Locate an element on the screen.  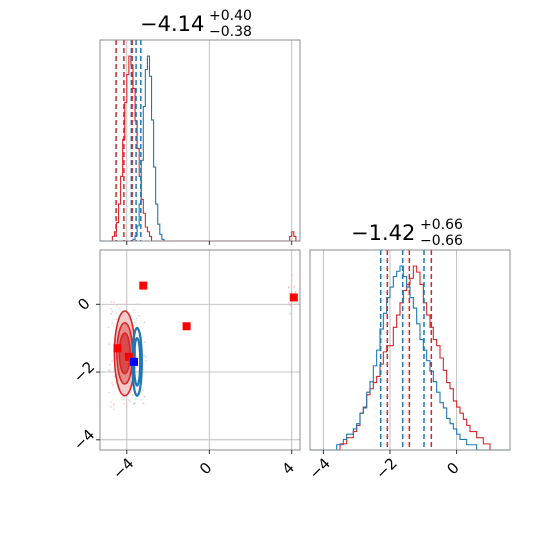
title-param1: −4.14 is located at coordinates (172, 24).